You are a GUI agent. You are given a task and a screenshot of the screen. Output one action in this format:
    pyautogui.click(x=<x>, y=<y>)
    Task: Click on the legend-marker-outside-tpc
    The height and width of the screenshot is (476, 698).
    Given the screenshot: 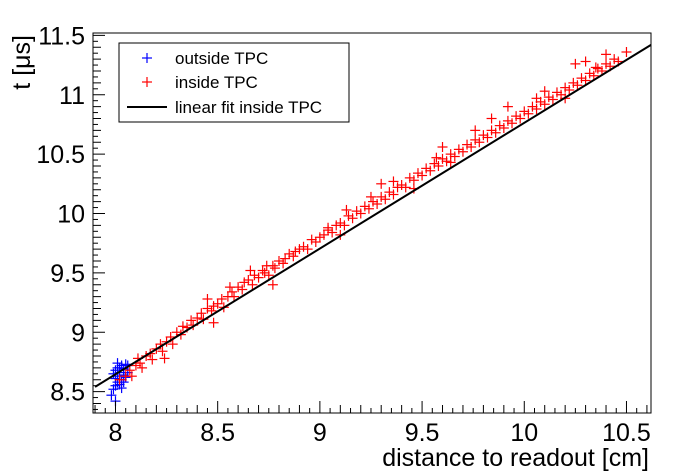 What is the action you would take?
    pyautogui.click(x=147, y=58)
    